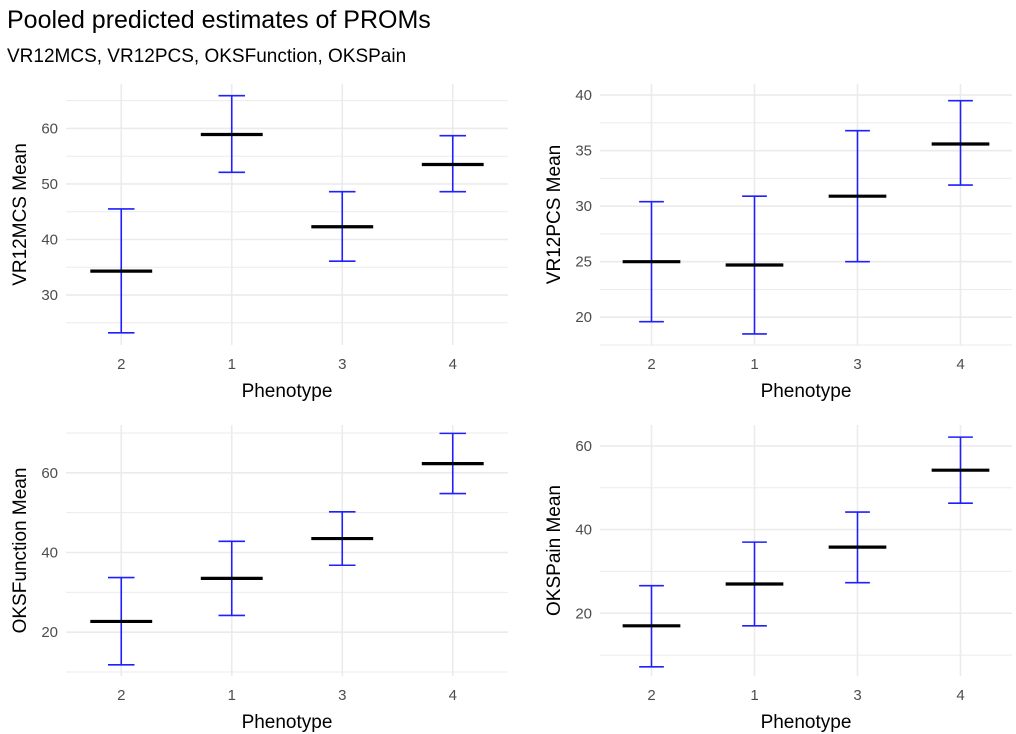 The height and width of the screenshot is (734, 1016). Describe the element at coordinates (554, 214) in the screenshot. I see `y-axis-title: VR12PCS Mean` at that location.